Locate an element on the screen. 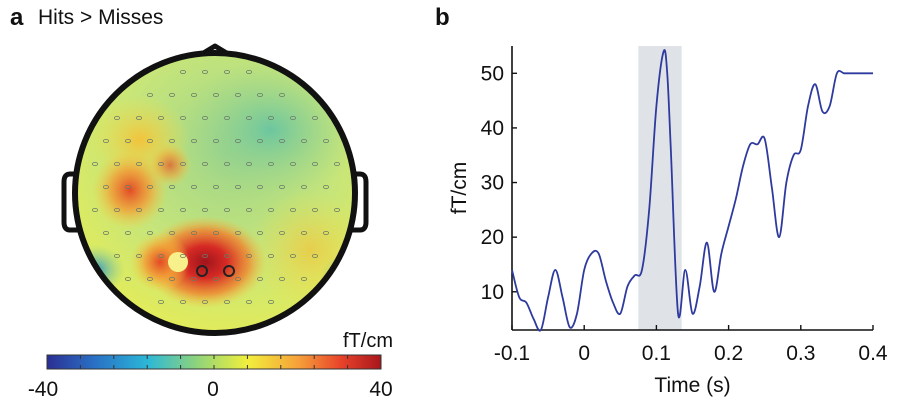  left-ear is located at coordinates (69, 202).